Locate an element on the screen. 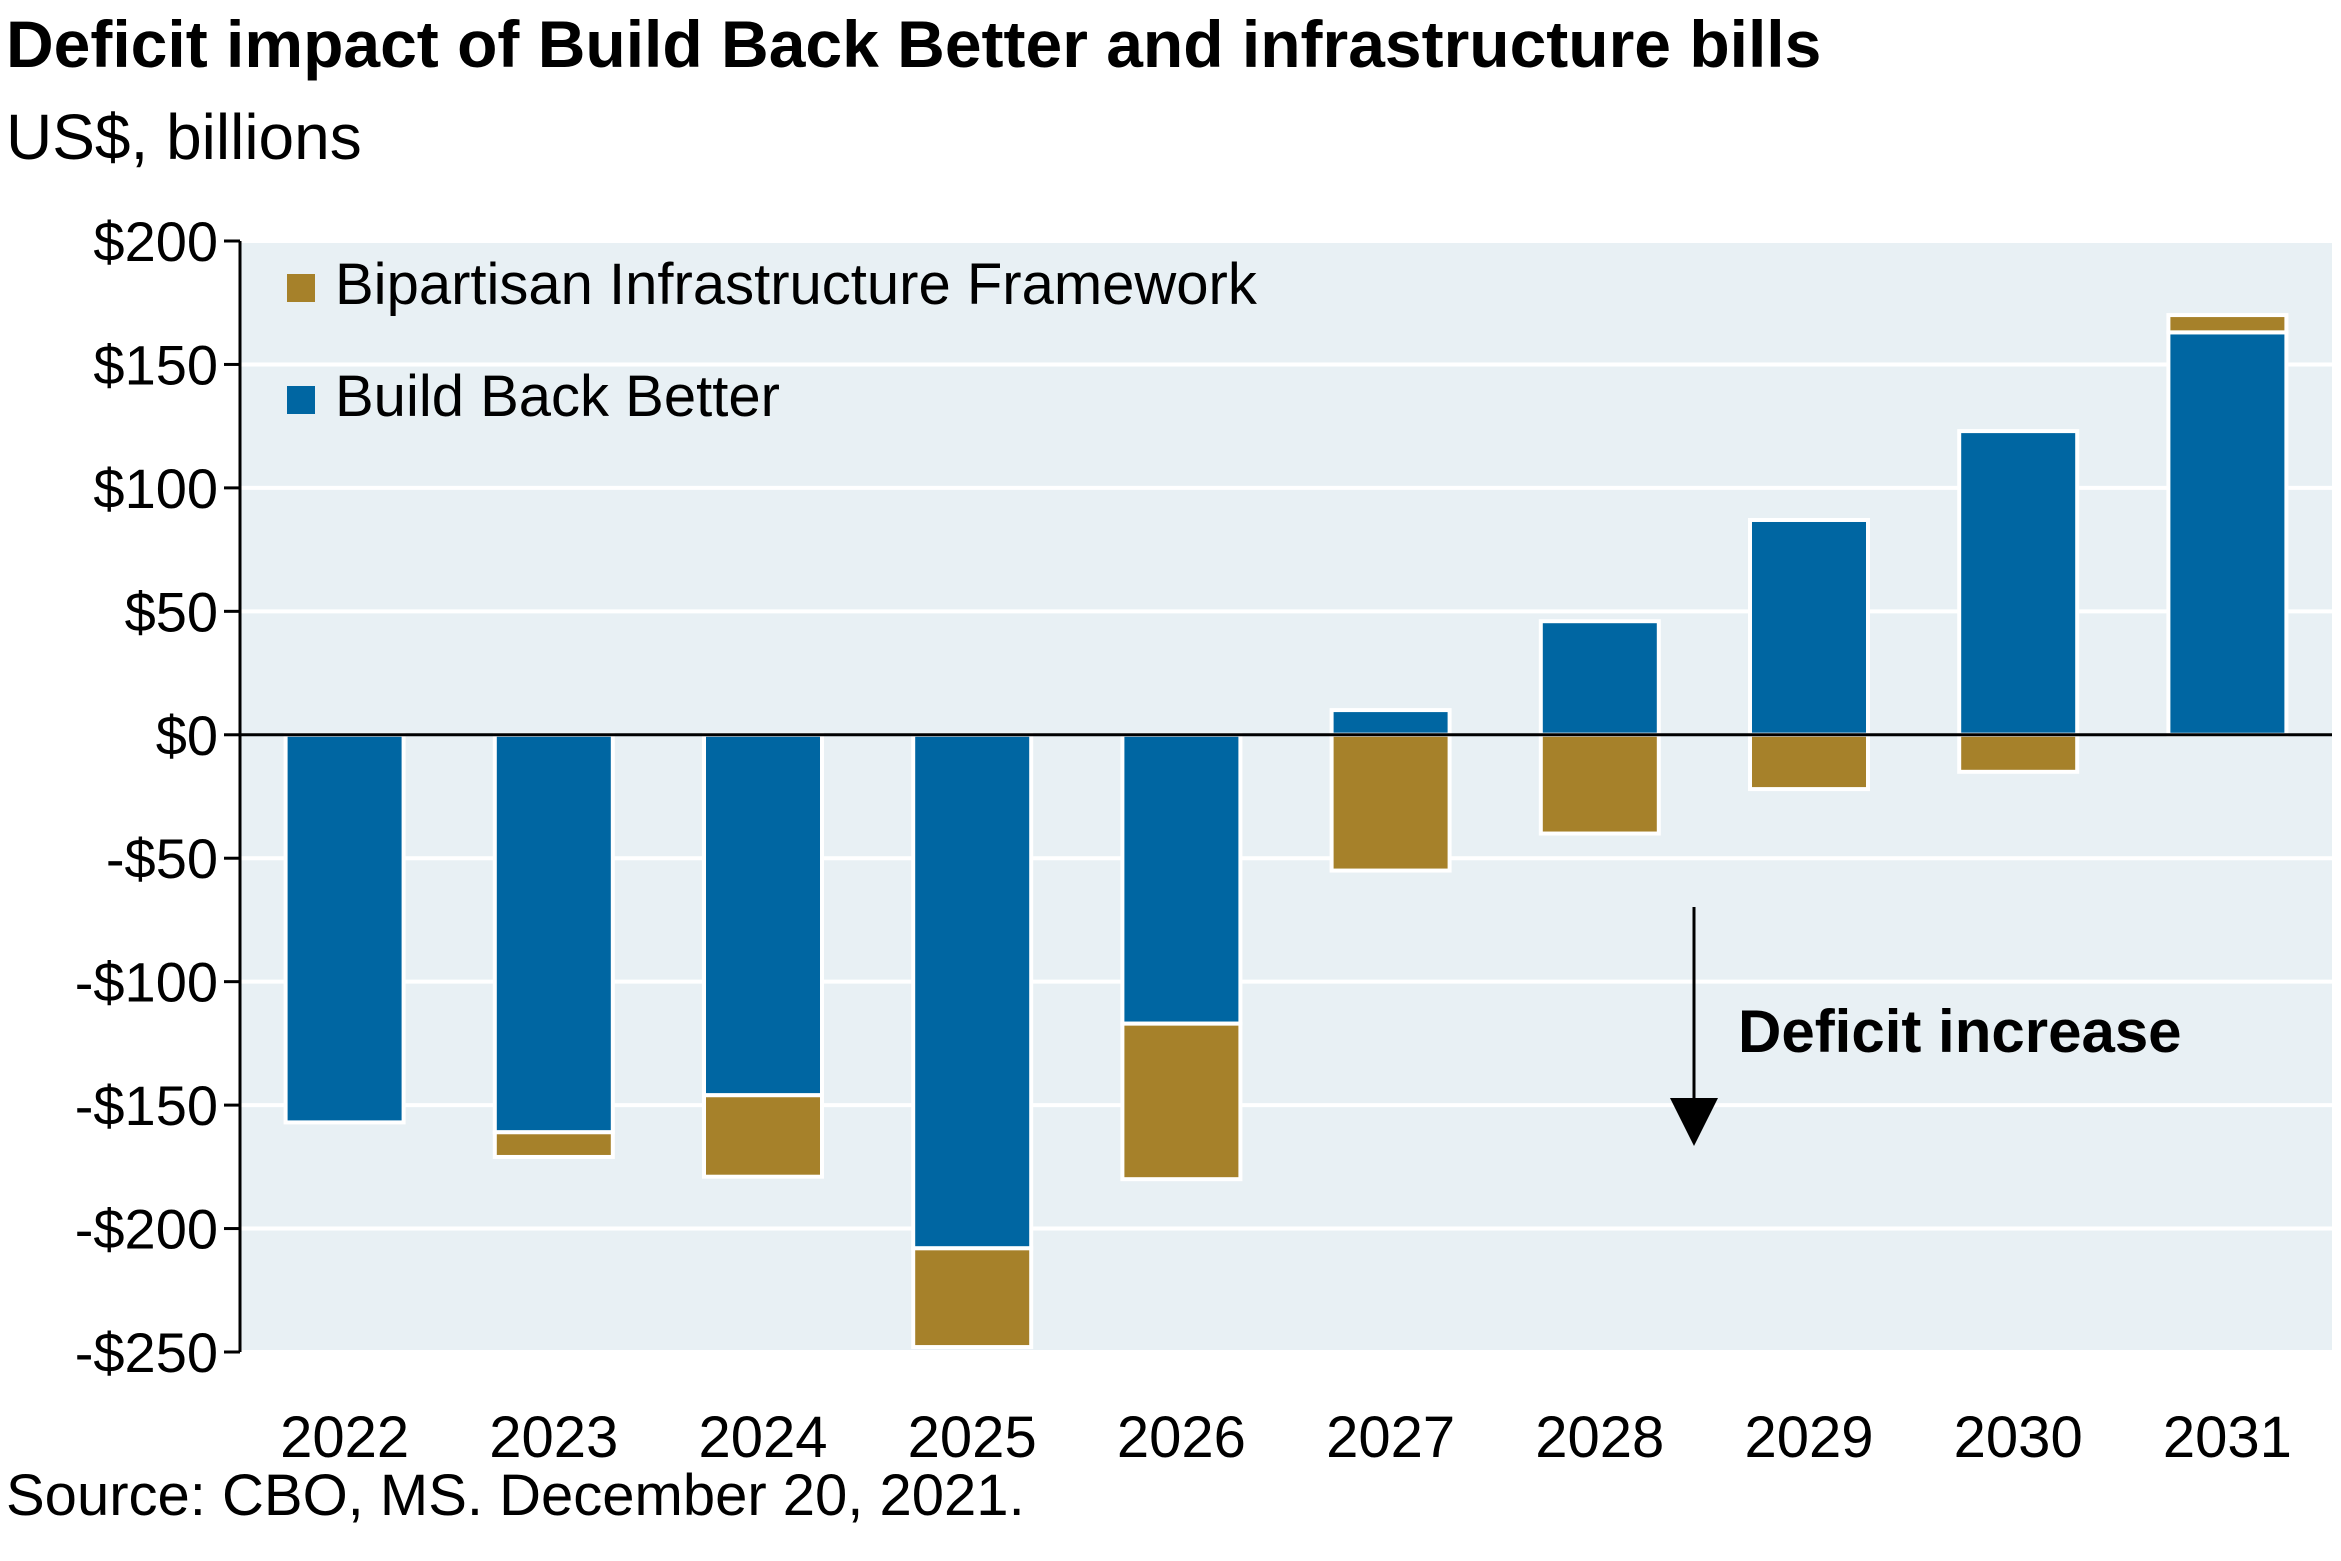  down-arrow-head-icon is located at coordinates (1694, 1122).